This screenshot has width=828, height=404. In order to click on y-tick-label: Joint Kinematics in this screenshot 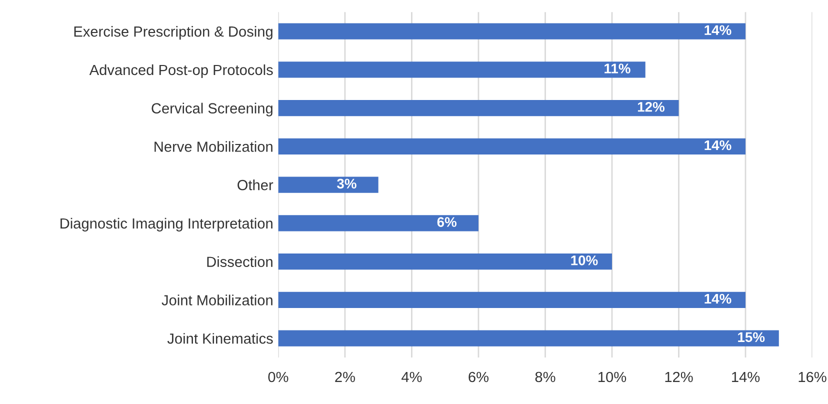, I will do `click(220, 338)`.